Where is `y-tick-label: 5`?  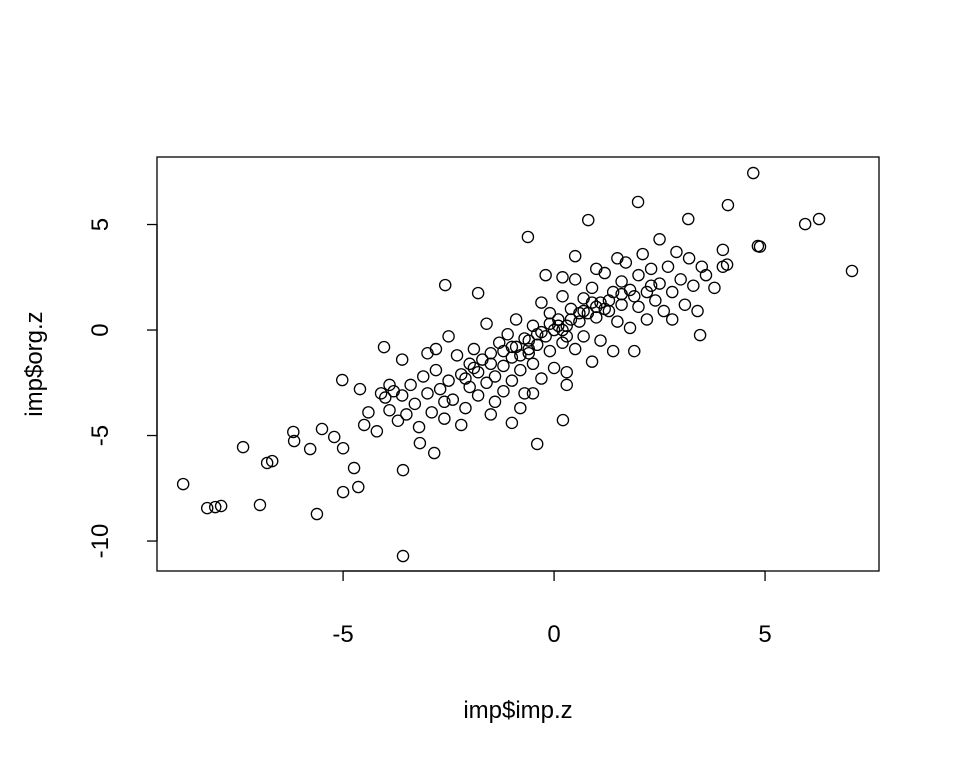 y-tick-label: 5 is located at coordinates (100, 224).